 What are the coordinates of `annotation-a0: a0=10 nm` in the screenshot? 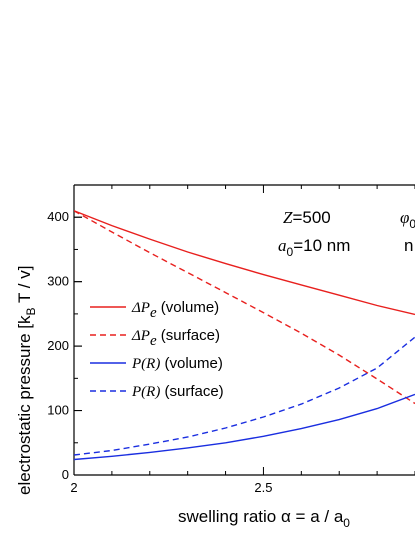 It's located at (314, 247).